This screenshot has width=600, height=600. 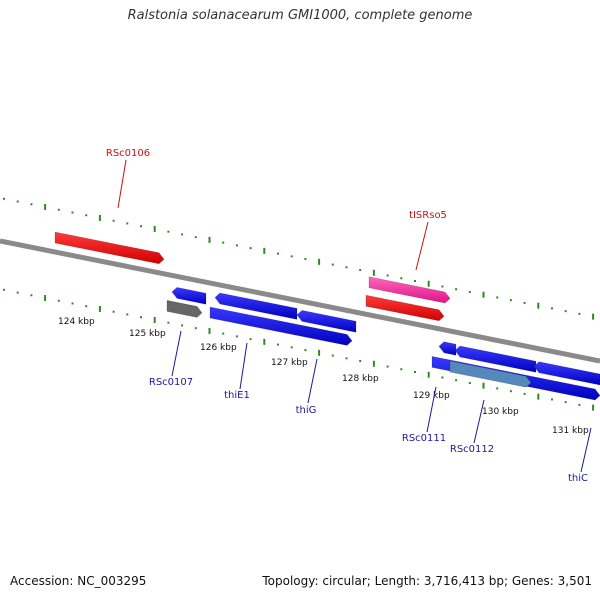 I want to click on gene-label: thiE1, so click(x=237, y=395).